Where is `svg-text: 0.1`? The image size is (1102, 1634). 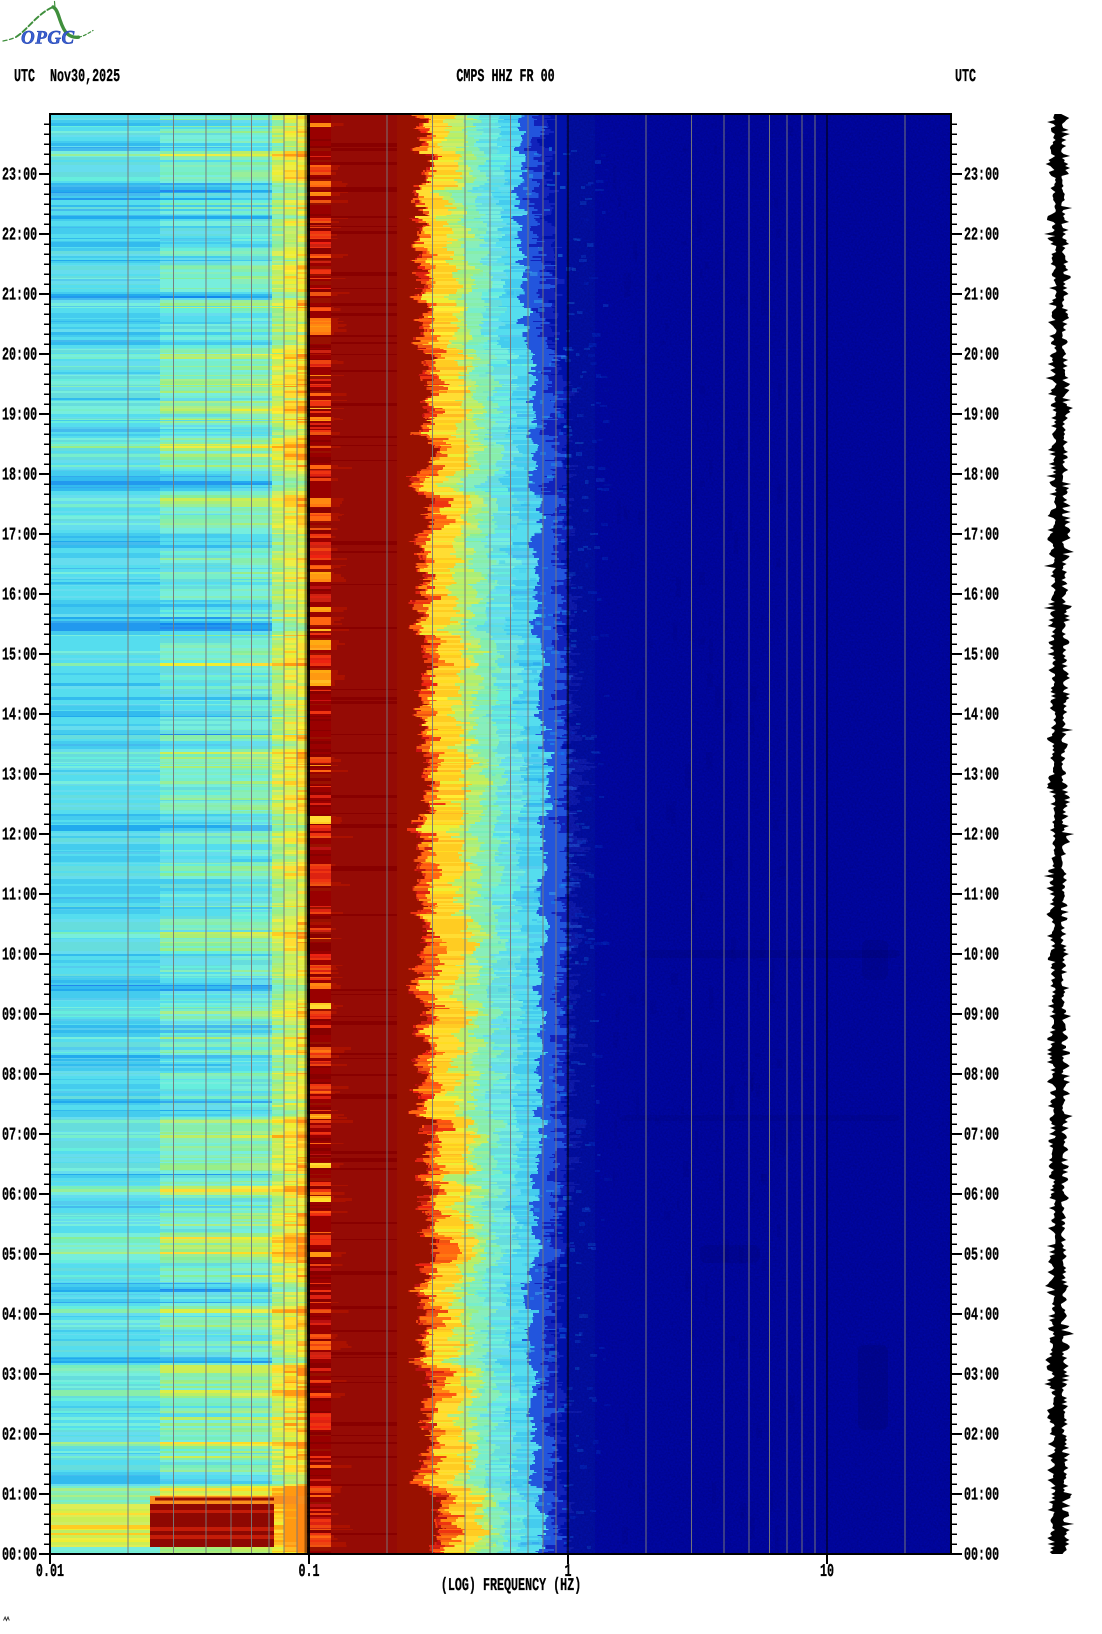 svg-text: 0.1 is located at coordinates (308, 1572).